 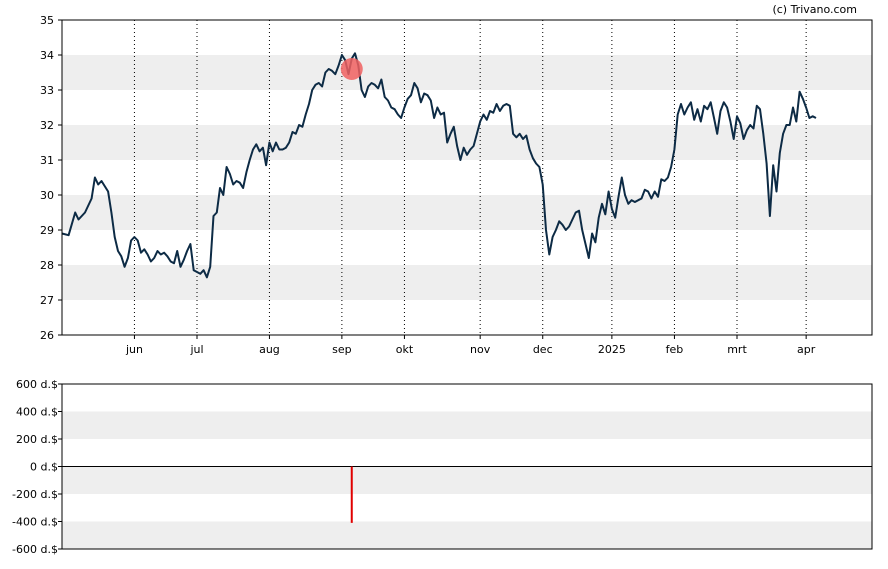 What do you see at coordinates (351, 69) in the screenshot?
I see `transaction-marker` at bounding box center [351, 69].